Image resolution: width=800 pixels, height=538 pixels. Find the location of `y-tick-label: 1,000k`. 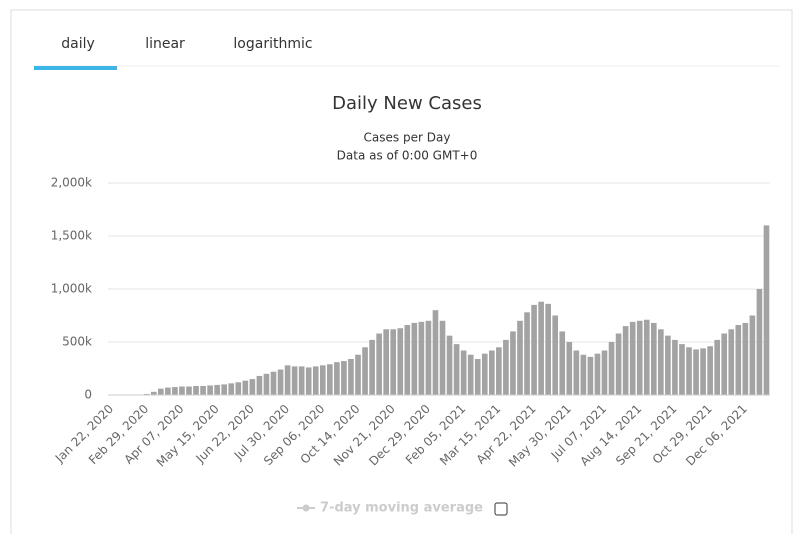

y-tick-label: 1,000k is located at coordinates (71, 289).